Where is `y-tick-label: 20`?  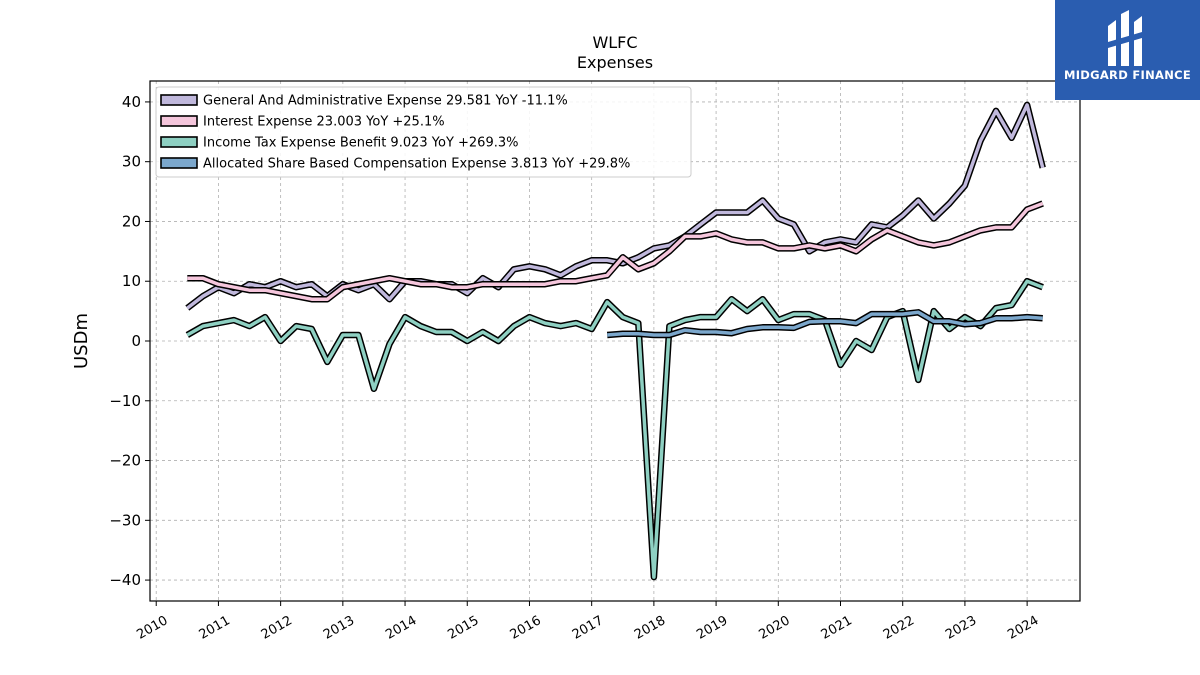
y-tick-label: 20 is located at coordinates (131, 221).